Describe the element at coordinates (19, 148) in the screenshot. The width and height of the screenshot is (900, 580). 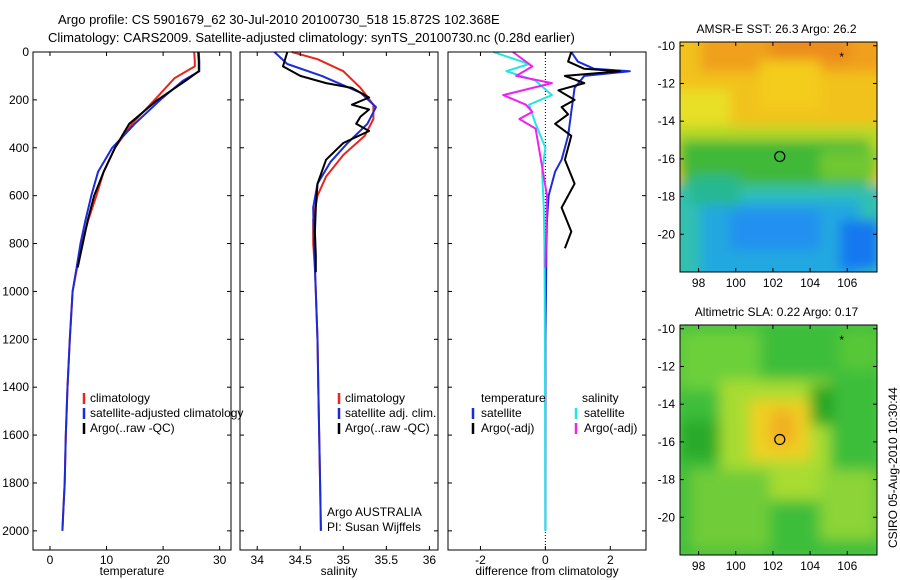
I see `y-tick-label: 400` at that location.